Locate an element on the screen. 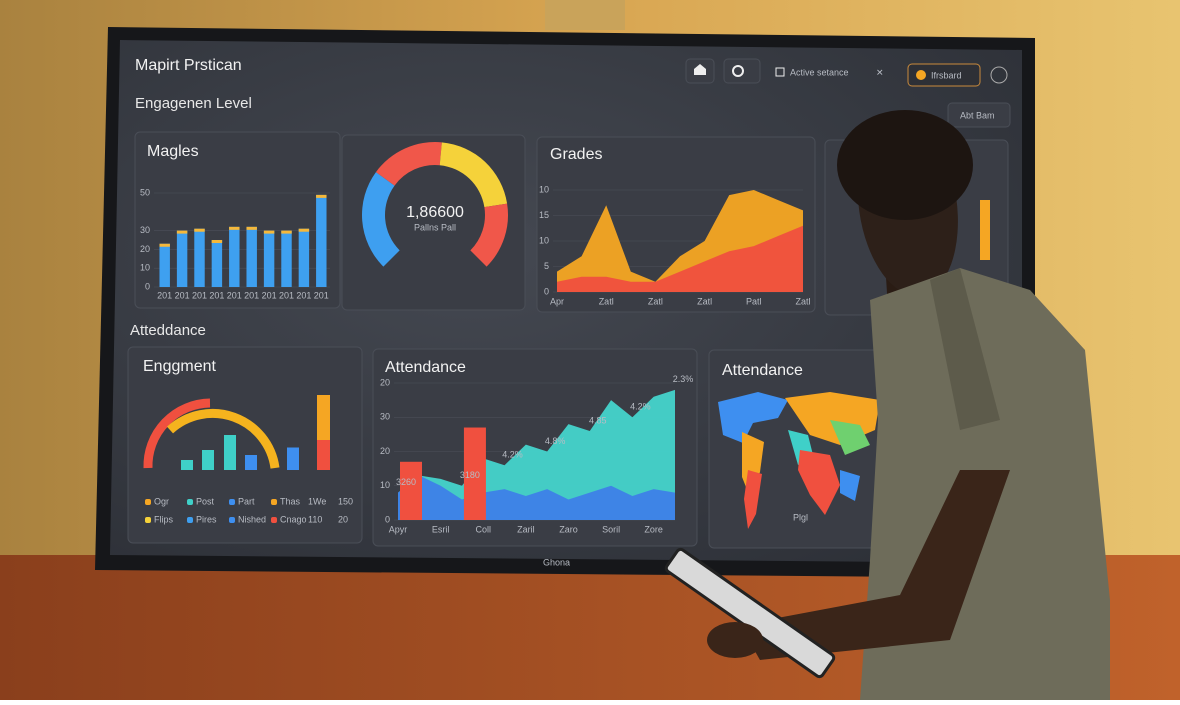  legend-number: 110 is located at coordinates (315, 519).